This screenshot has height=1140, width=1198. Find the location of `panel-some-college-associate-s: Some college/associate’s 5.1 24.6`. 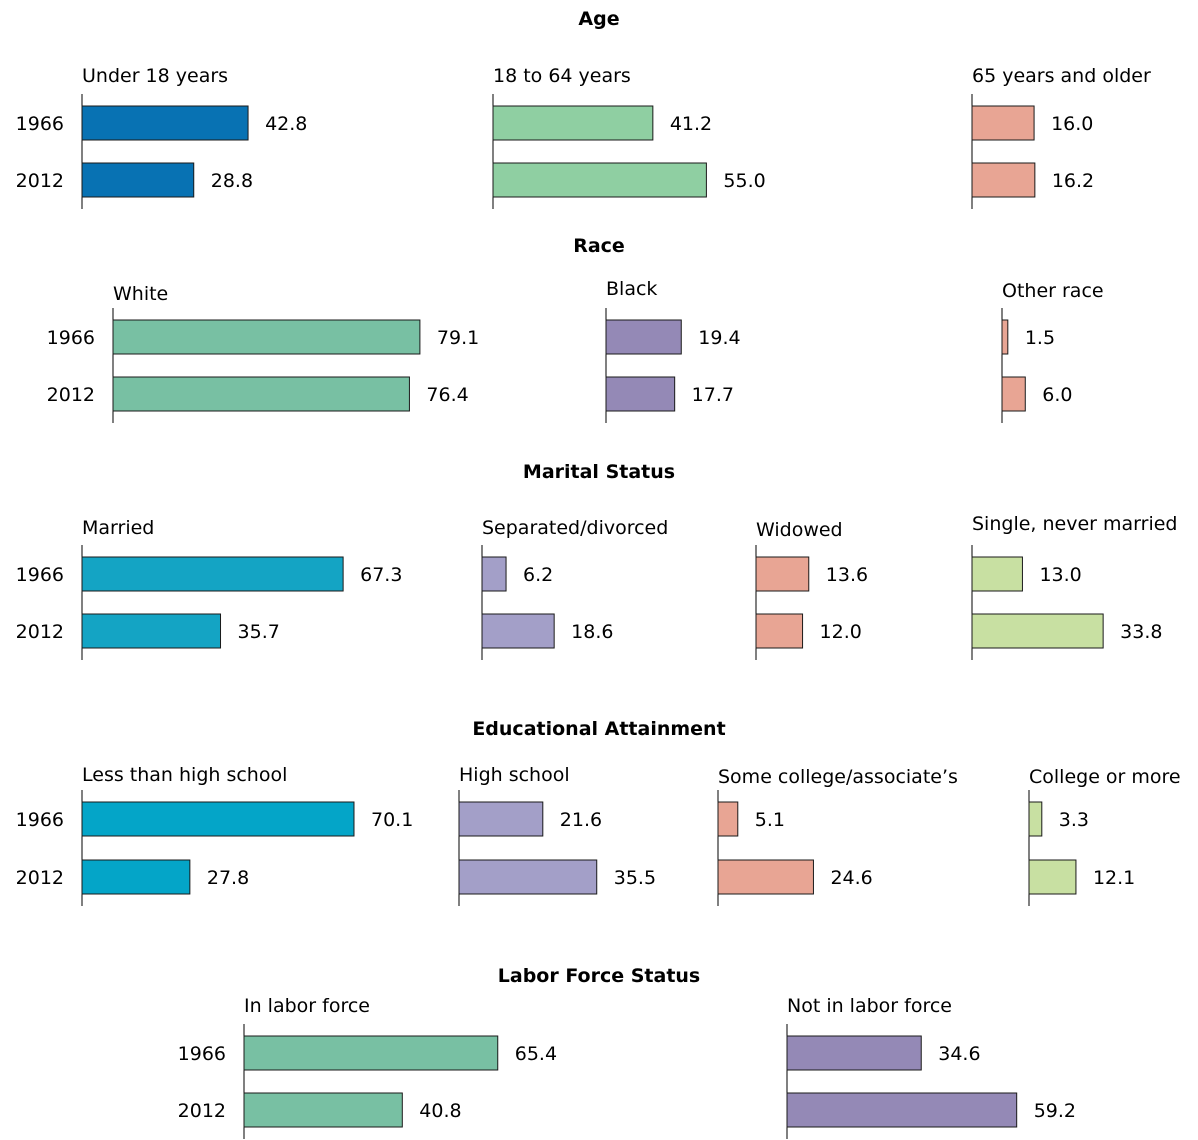

panel-some-college-associate-s: Some college/associate’s 5.1 24.6 is located at coordinates (837, 836).